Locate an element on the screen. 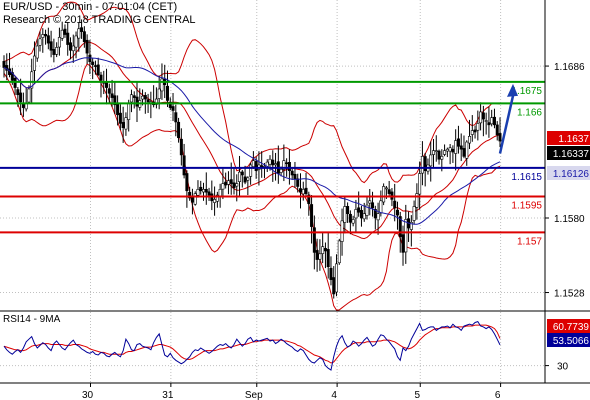  x-tick-label: Sep is located at coordinates (254, 395).